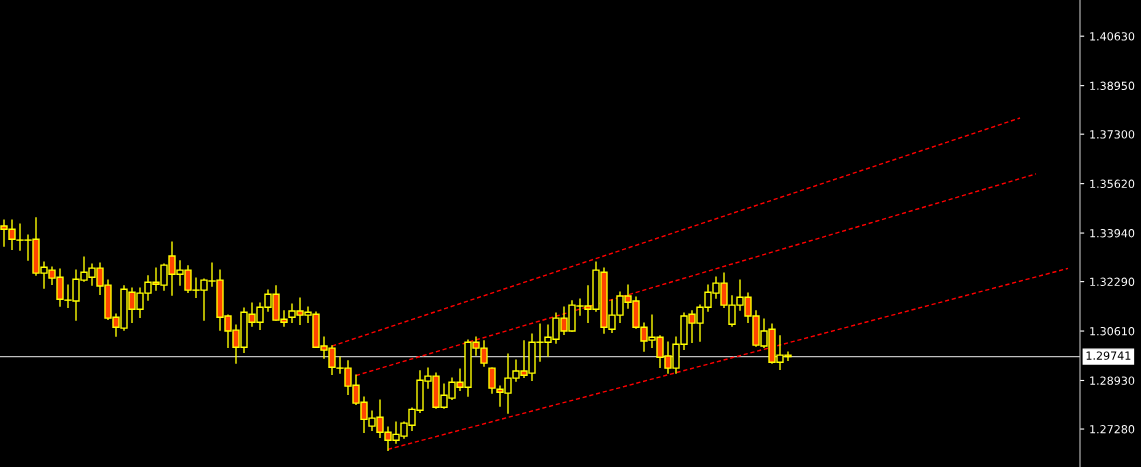 The height and width of the screenshot is (467, 1141). What do you see at coordinates (1112, 331) in the screenshot?
I see `y-tick-label: 1.30610` at bounding box center [1112, 331].